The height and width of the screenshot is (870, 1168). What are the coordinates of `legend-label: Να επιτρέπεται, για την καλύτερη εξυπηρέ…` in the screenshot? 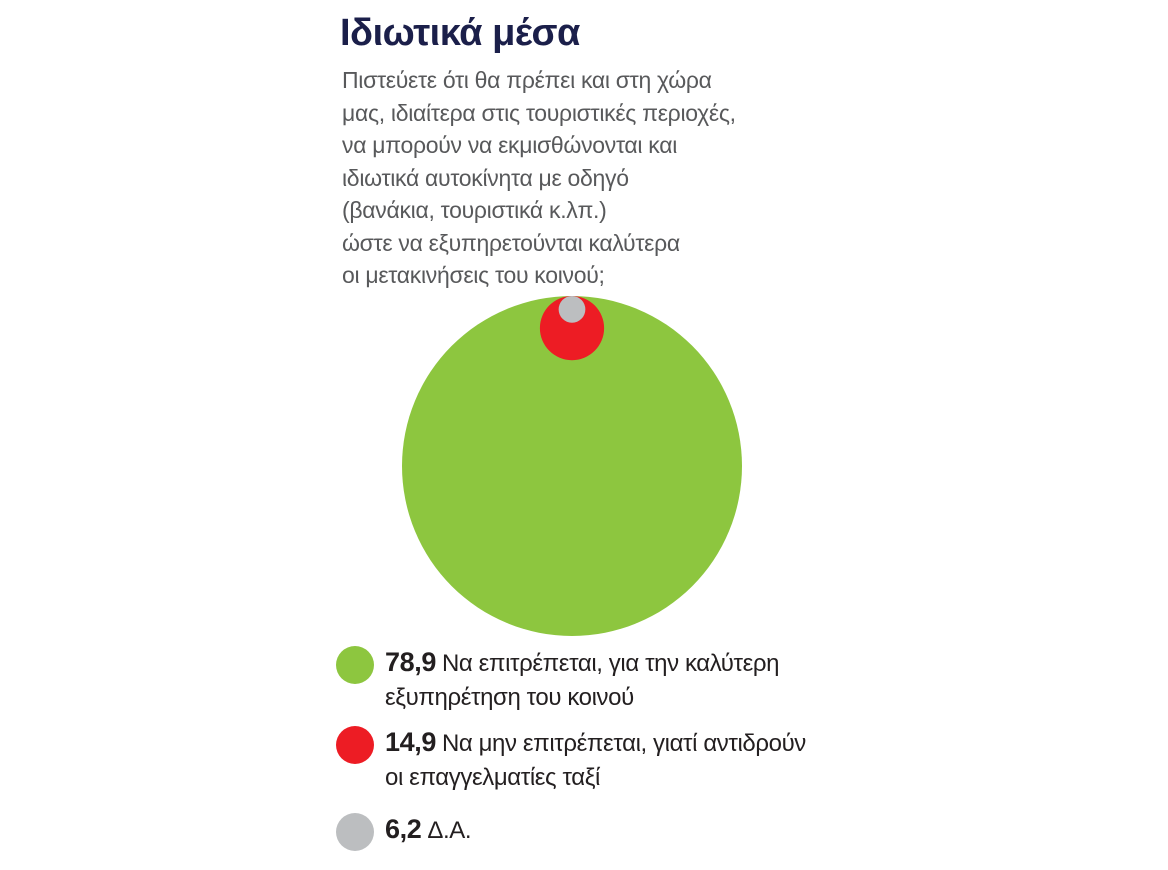 It's located at (582, 680).